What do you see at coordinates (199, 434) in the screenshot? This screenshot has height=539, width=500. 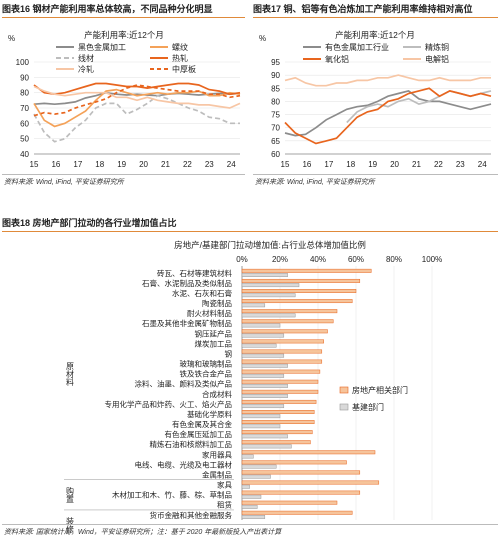 I see `category-label: 有色金属压延加工品` at bounding box center [199, 434].